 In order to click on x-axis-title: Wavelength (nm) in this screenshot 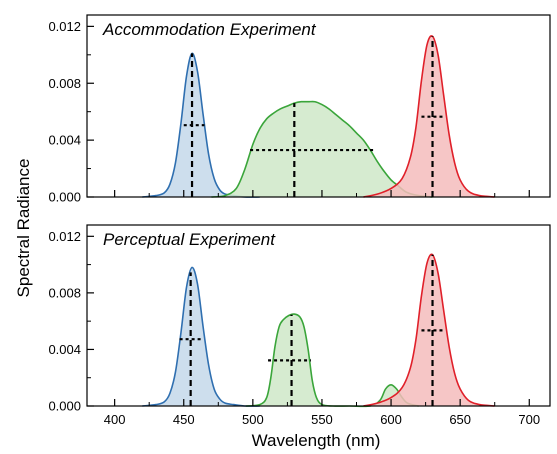, I will do `click(316, 440)`.